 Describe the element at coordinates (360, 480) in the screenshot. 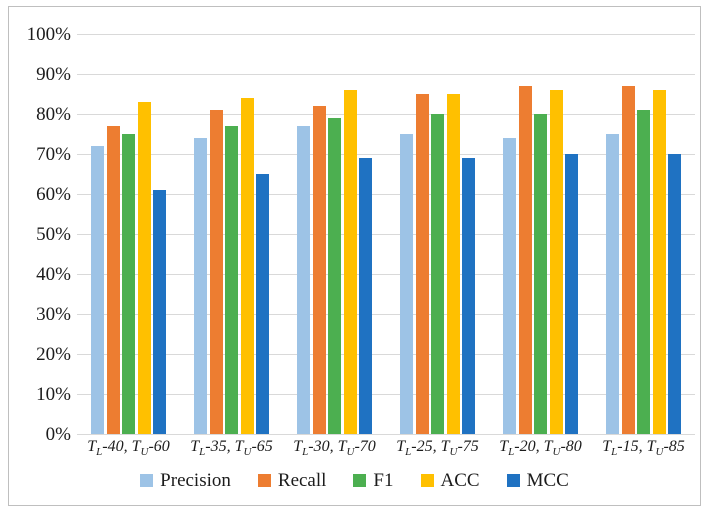

I see `legend-swatch-f1` at that location.